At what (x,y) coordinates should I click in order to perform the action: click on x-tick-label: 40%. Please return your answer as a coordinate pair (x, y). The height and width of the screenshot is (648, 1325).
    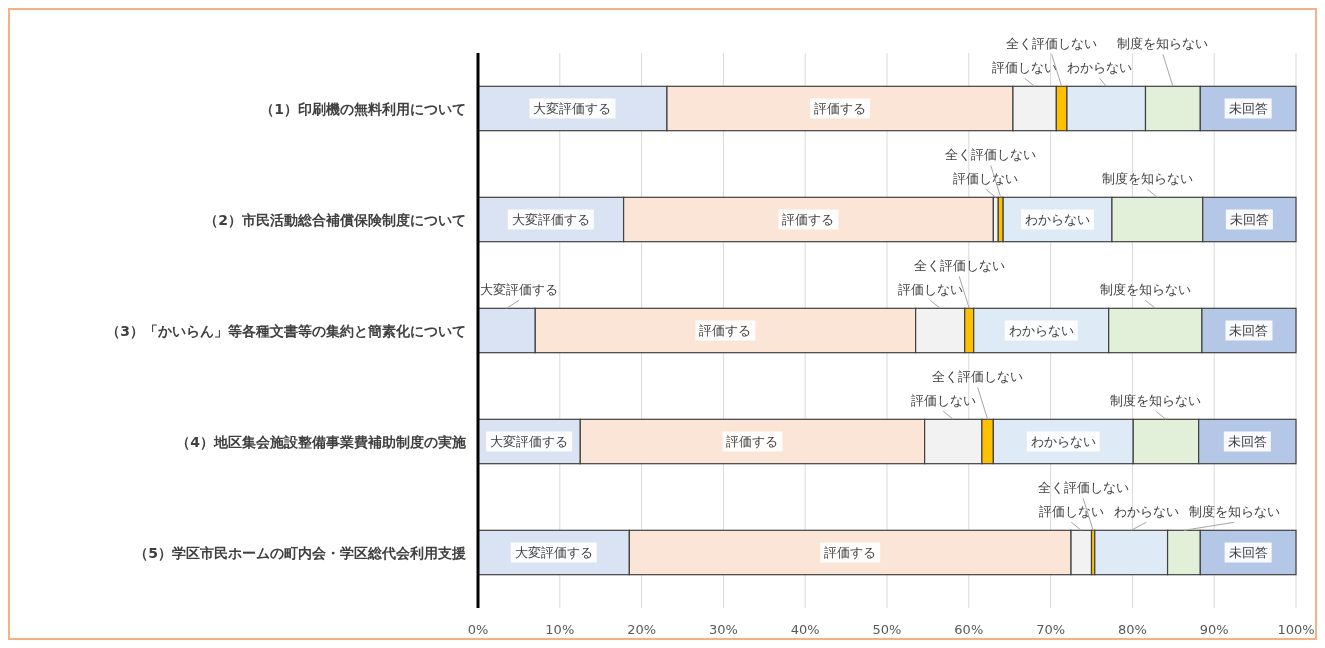
    Looking at the image, I should click on (805, 629).